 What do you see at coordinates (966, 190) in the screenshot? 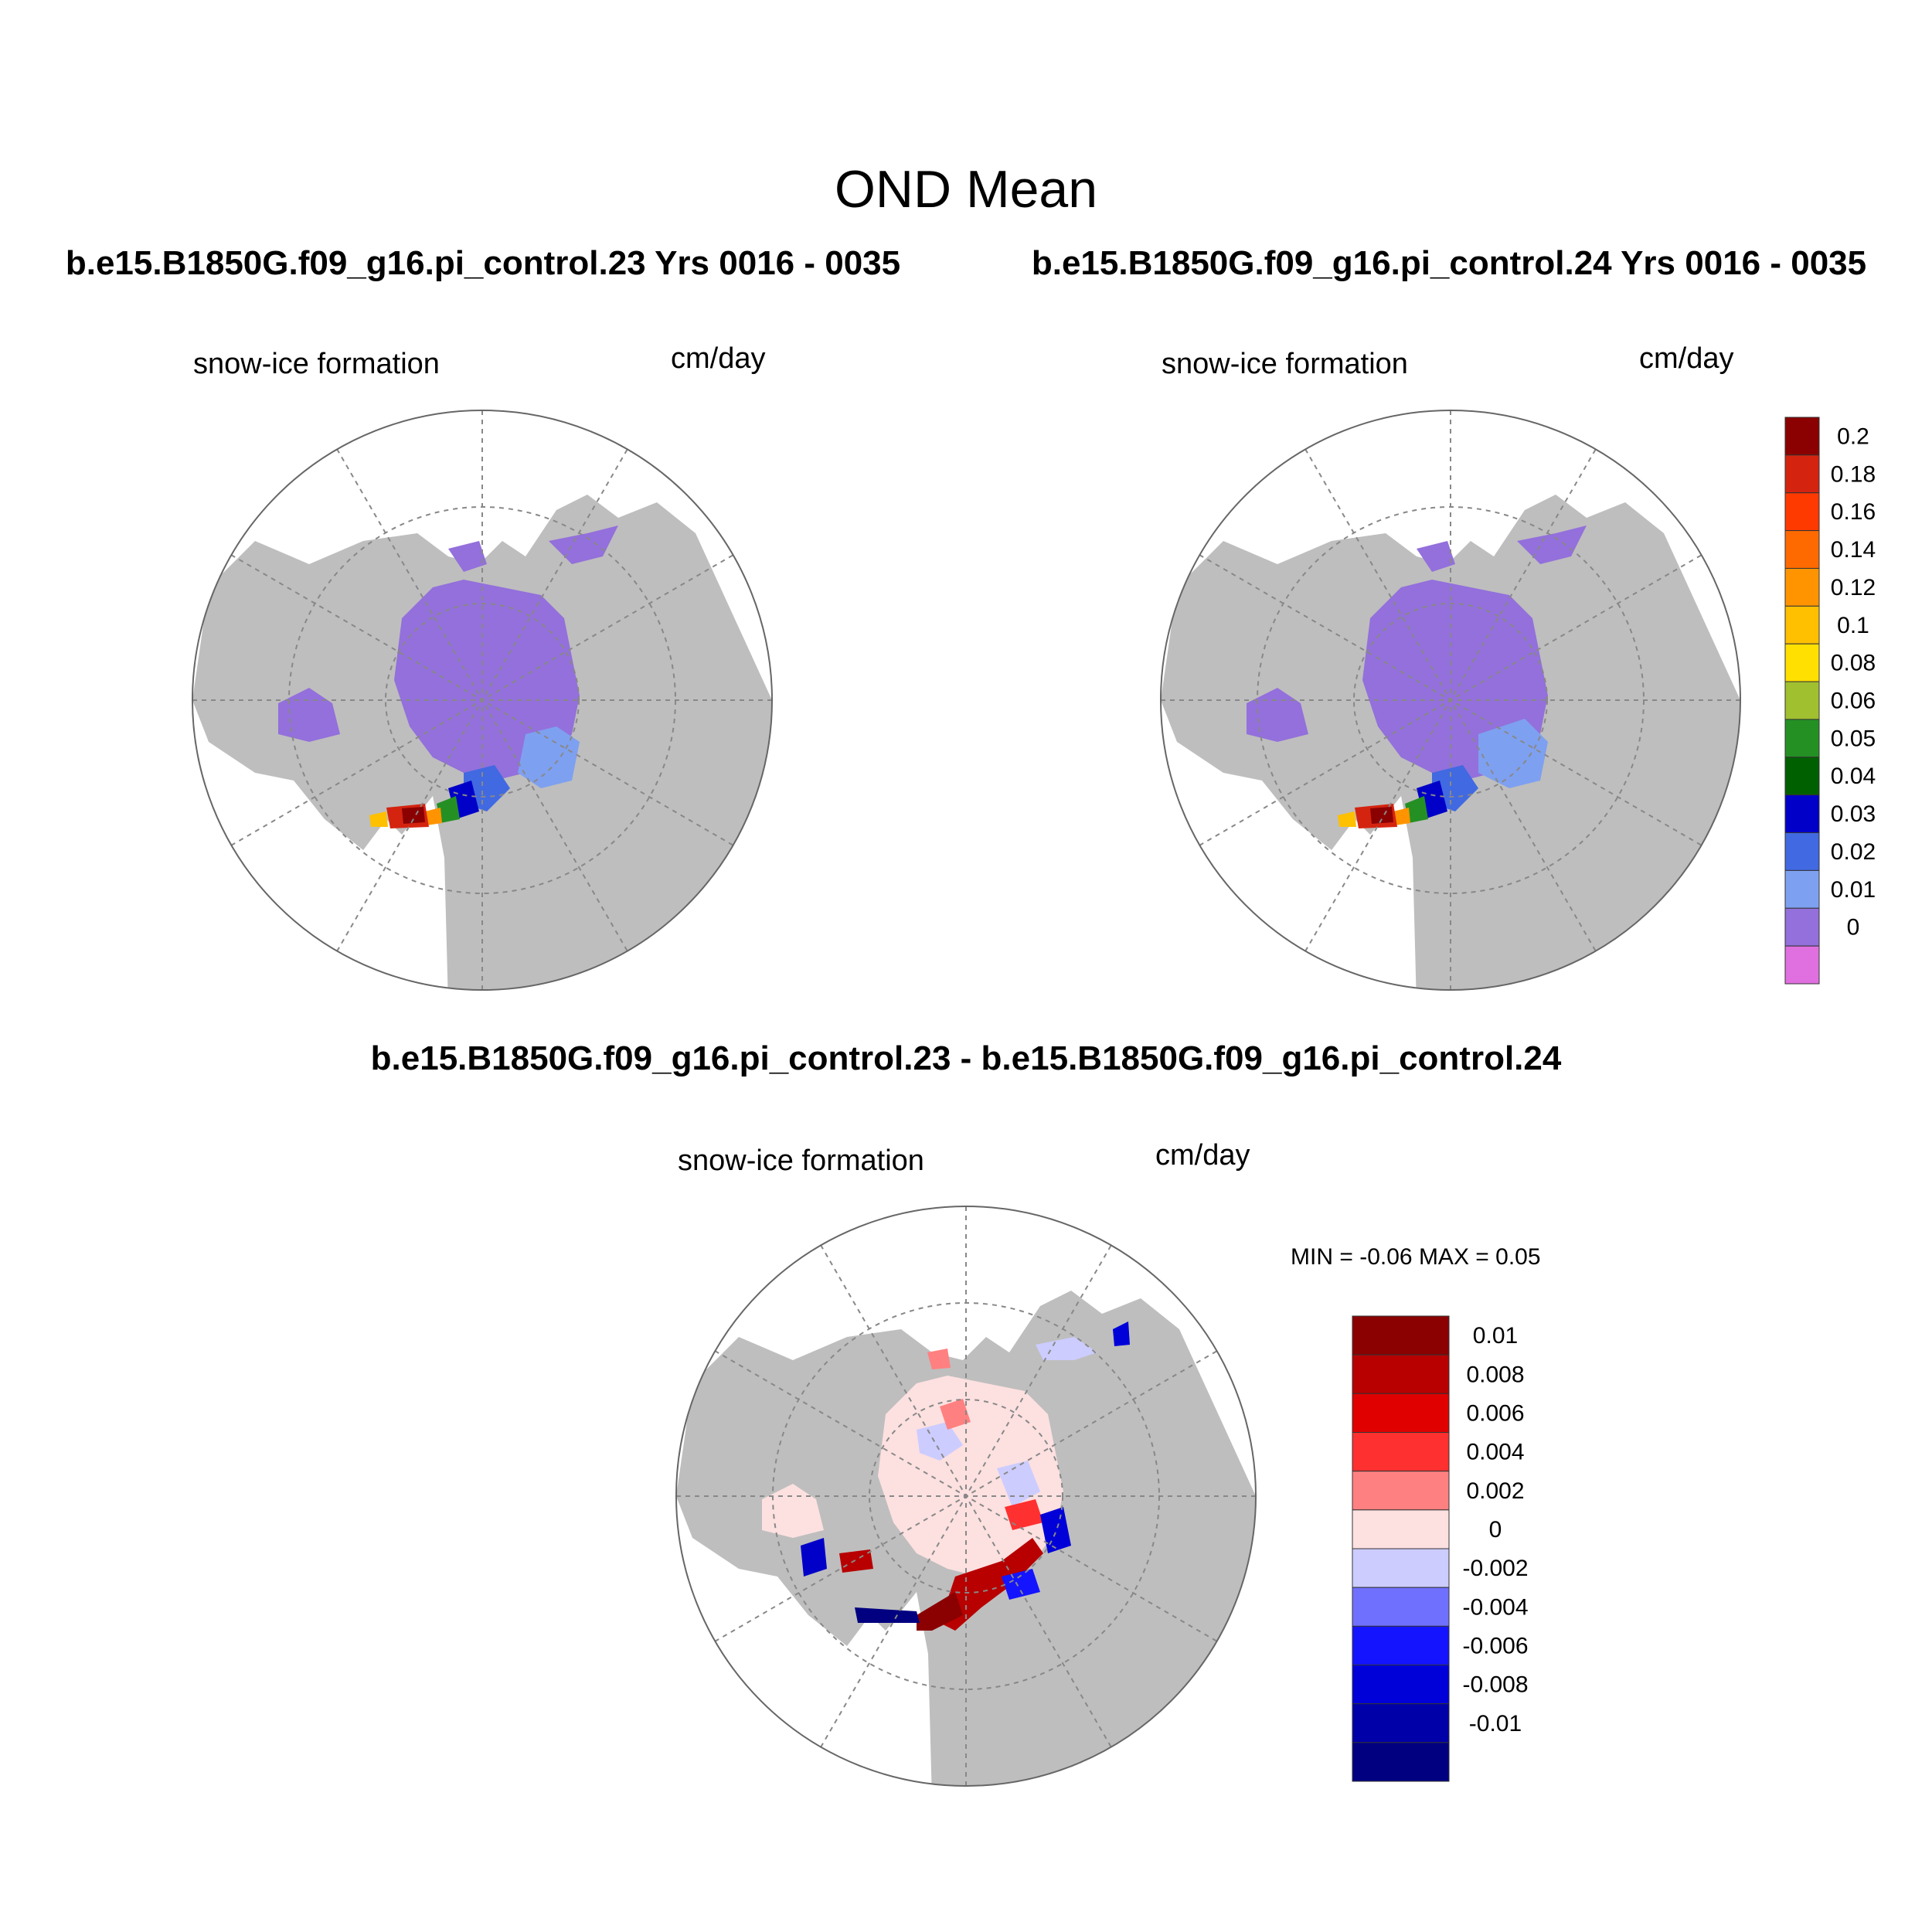
I see `figure-title: OND Mean` at bounding box center [966, 190].